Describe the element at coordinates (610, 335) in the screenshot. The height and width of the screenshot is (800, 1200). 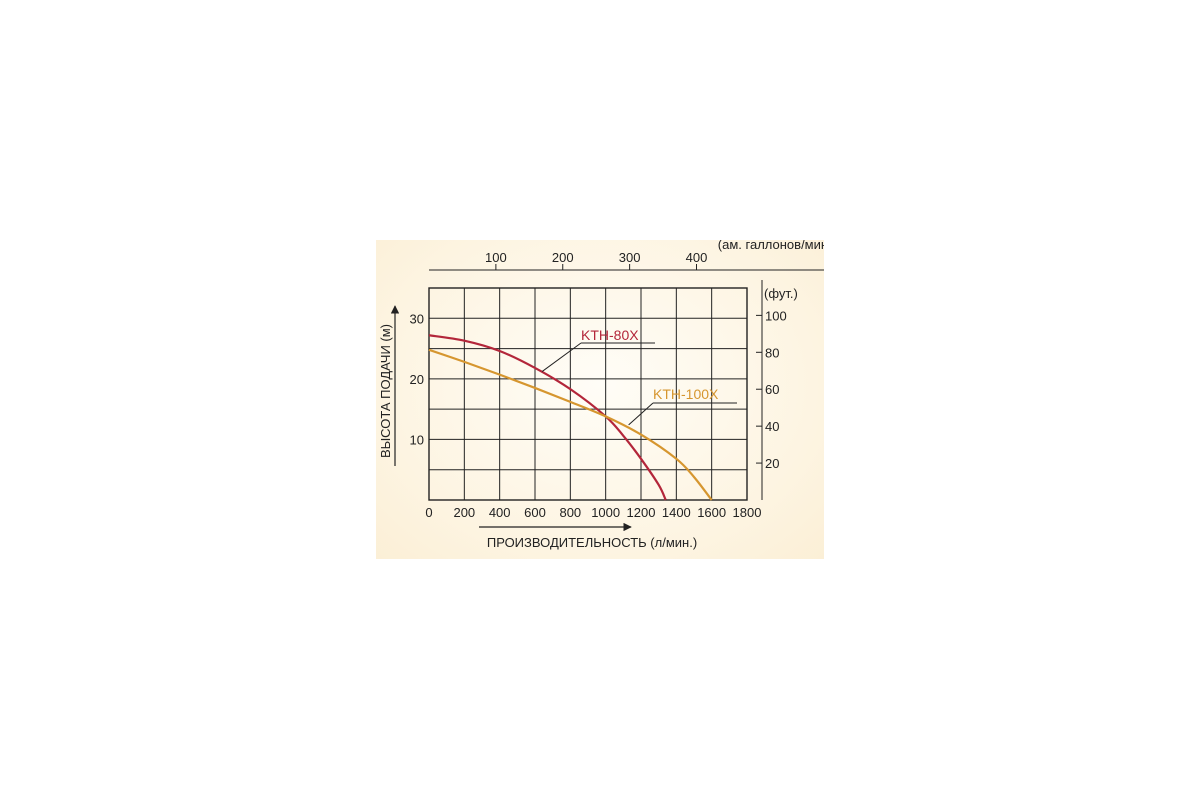
I see `series-label-kth-80x: KTH-80X` at that location.